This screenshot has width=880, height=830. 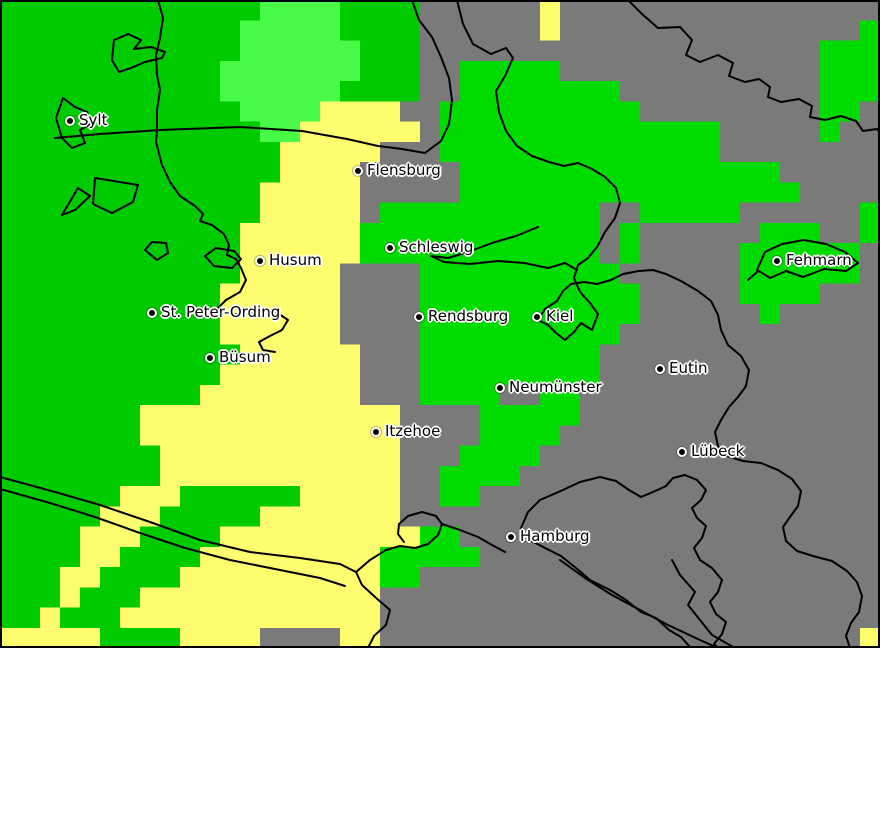 I want to click on coastline-path-elbe-south-bank, so click(x=173, y=537).